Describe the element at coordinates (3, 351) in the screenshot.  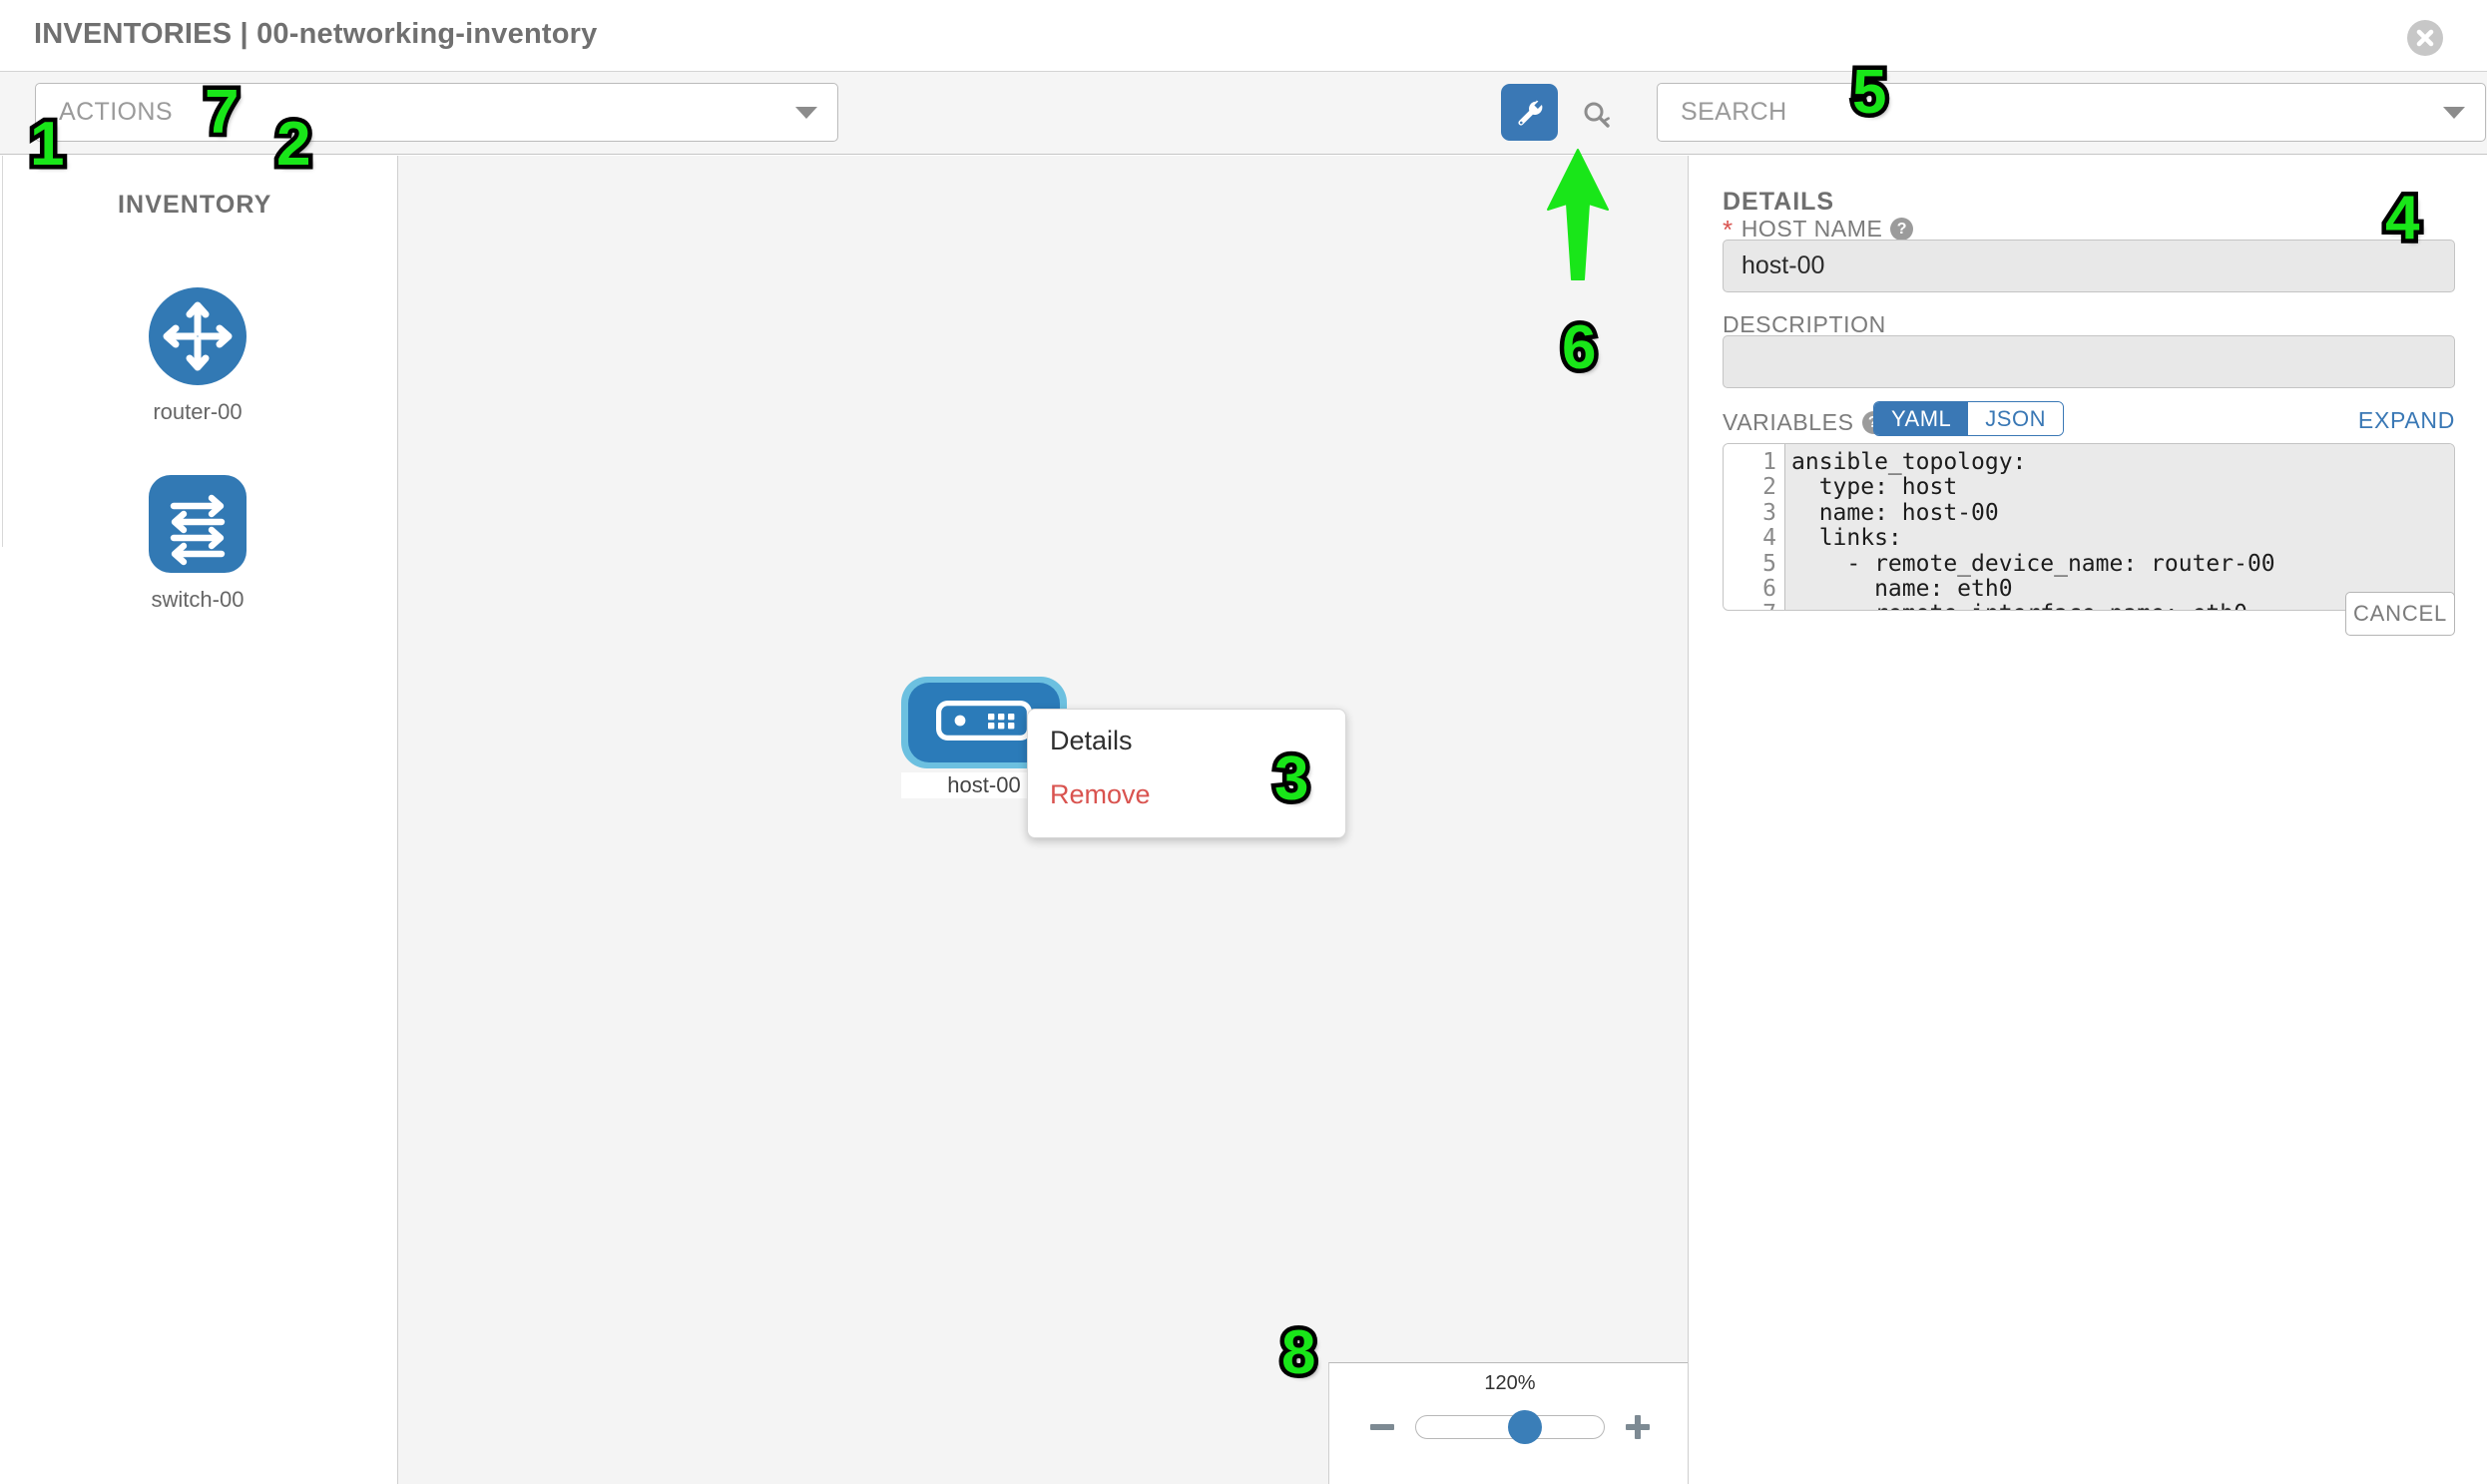
I see `sidebar-scroll-divider` at that location.